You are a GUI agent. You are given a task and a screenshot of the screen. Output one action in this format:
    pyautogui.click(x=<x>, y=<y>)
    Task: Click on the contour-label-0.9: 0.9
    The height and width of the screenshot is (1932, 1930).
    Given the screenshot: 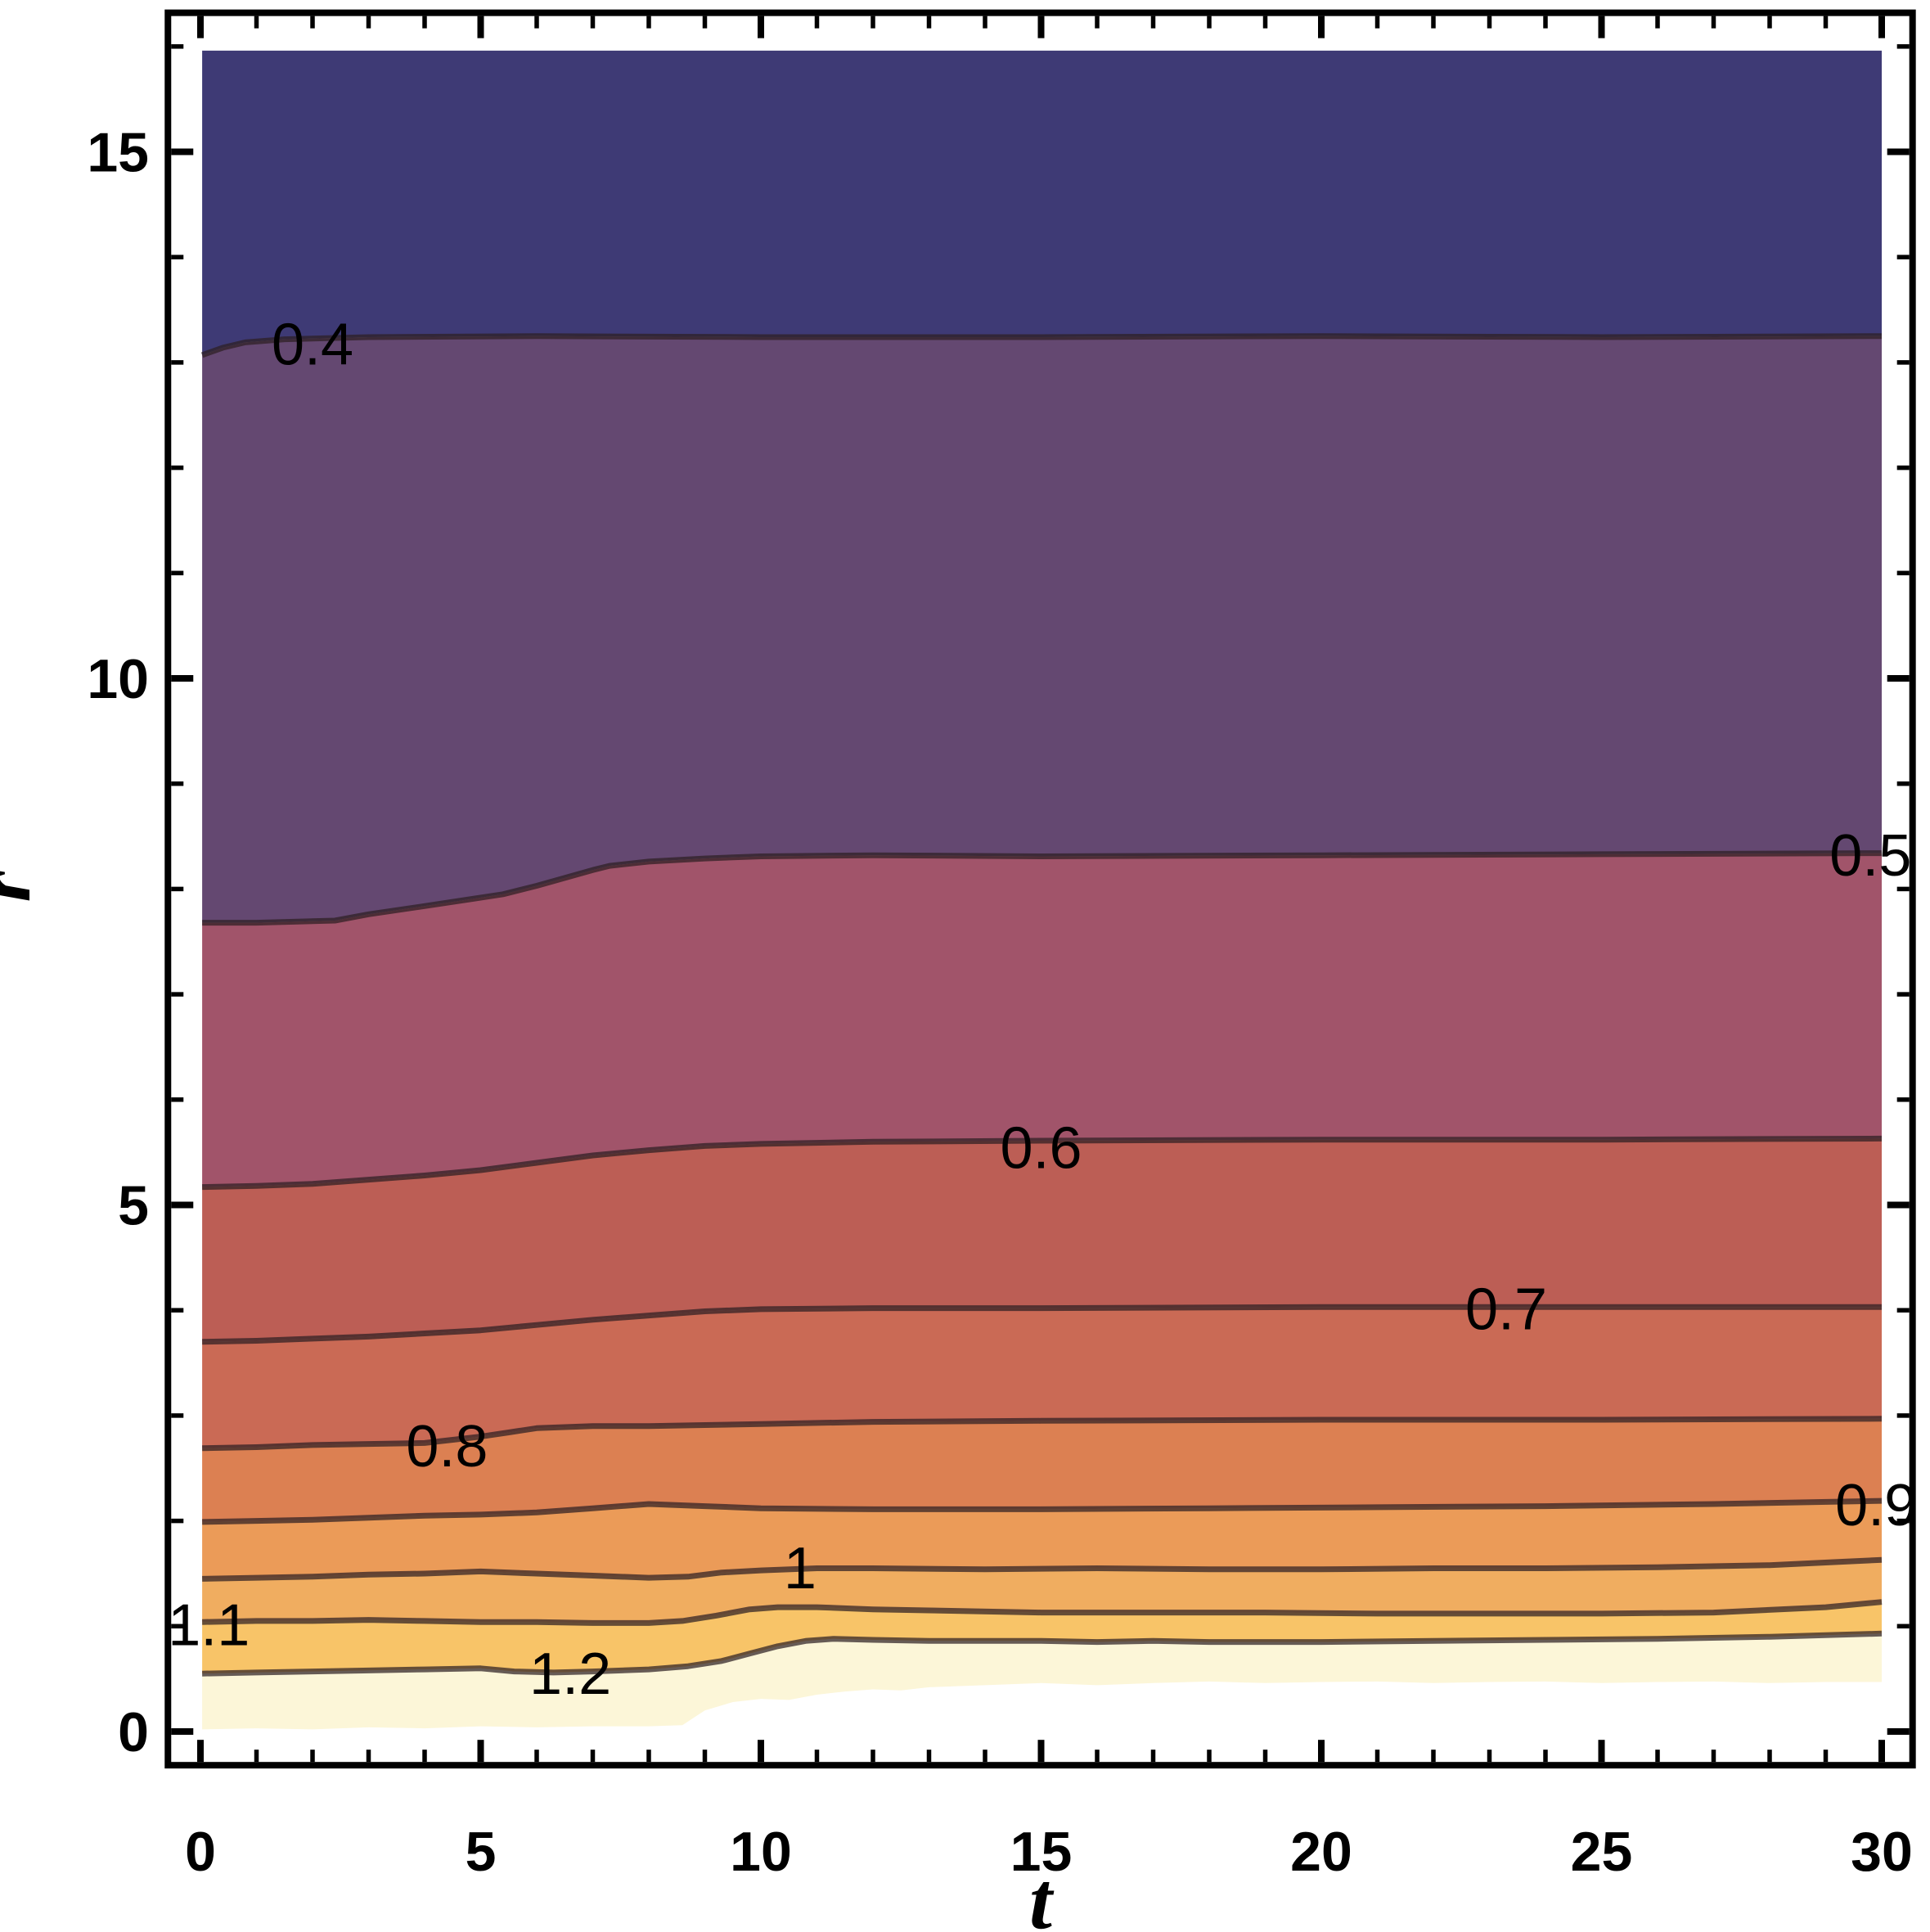 What is the action you would take?
    pyautogui.click(x=1876, y=1505)
    